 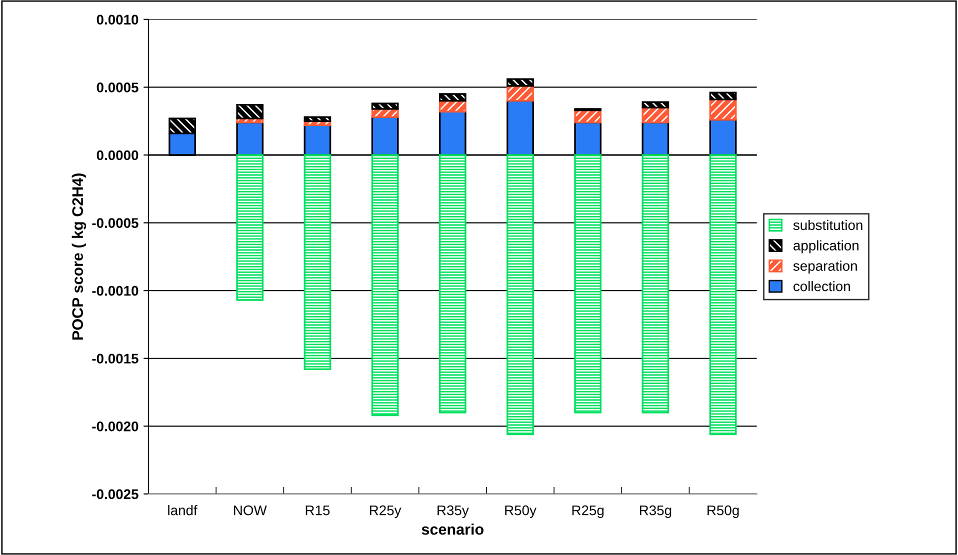 I want to click on y-axis-title: POCP score ( kg C2H4), so click(x=79, y=257).